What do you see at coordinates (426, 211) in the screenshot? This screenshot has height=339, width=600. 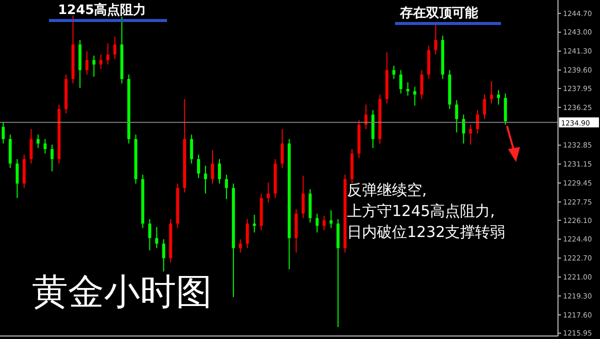 I see `annotation: 反弹继续空, 上方守1245高点阻力, 日内破位1232支撑转弱` at bounding box center [426, 211].